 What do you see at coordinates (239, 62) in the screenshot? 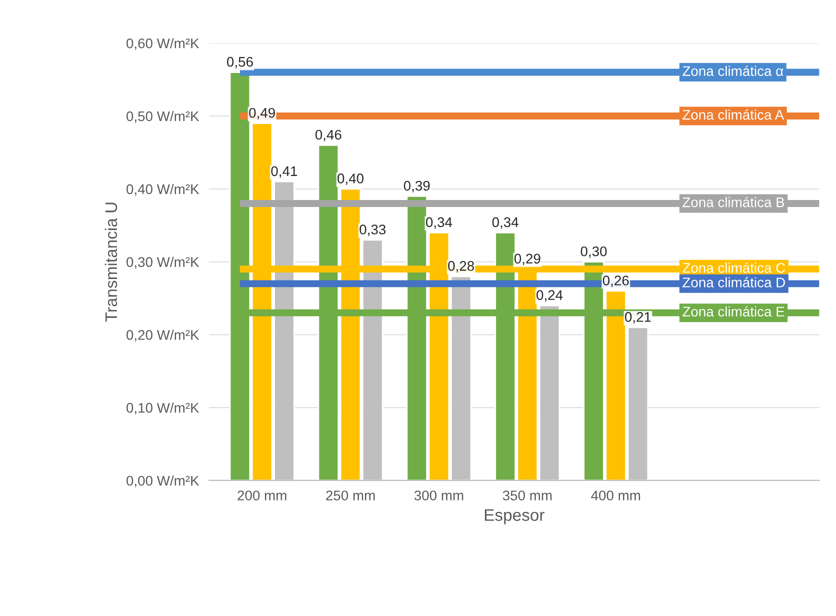
I see `data-label: 0,56` at bounding box center [239, 62].